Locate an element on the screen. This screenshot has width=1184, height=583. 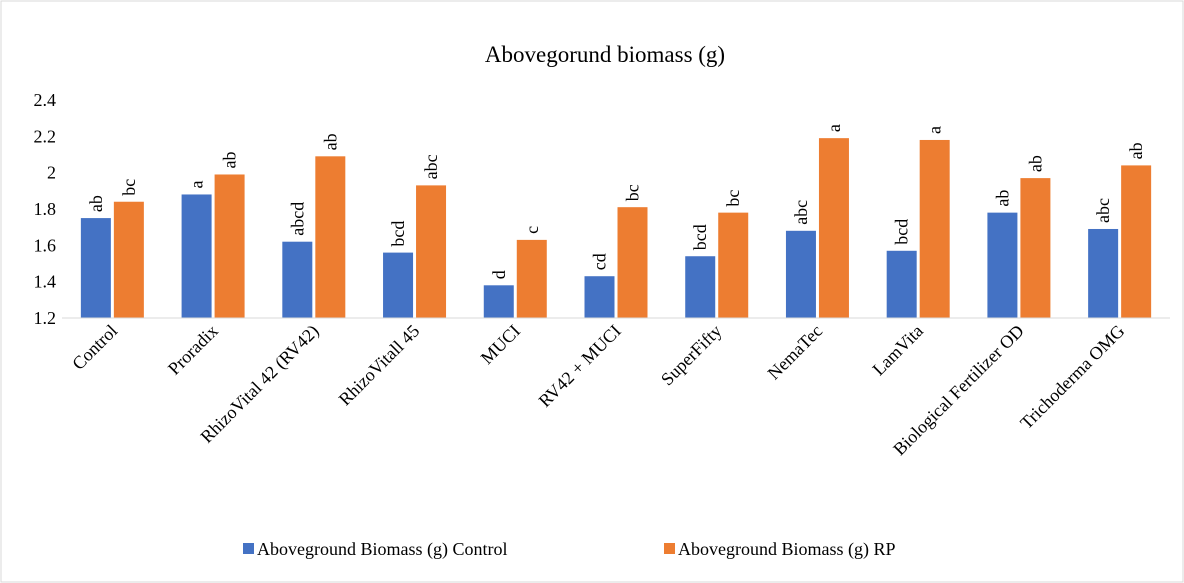
y-tick-label: 1.4 is located at coordinates (45, 282).